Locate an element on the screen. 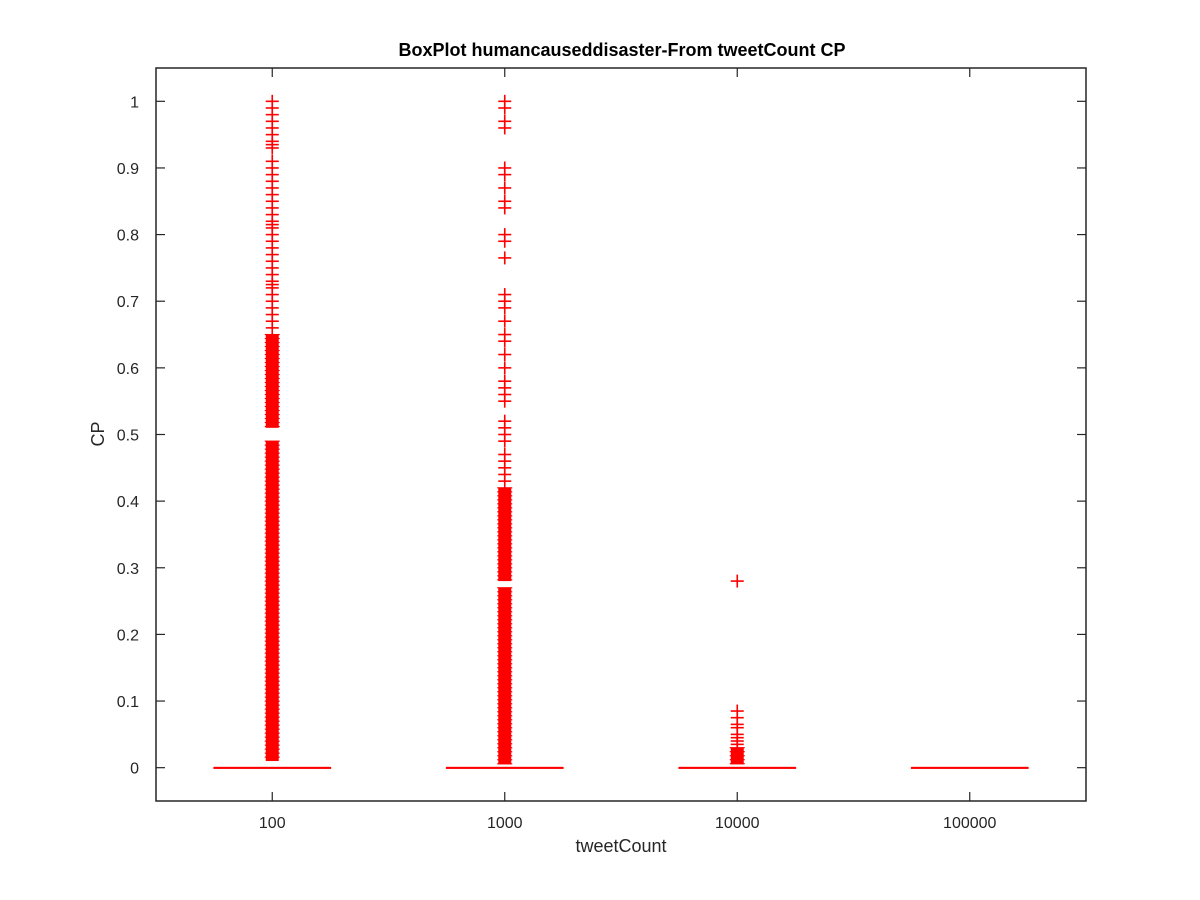  y-axis-label: CP is located at coordinates (98, 433).